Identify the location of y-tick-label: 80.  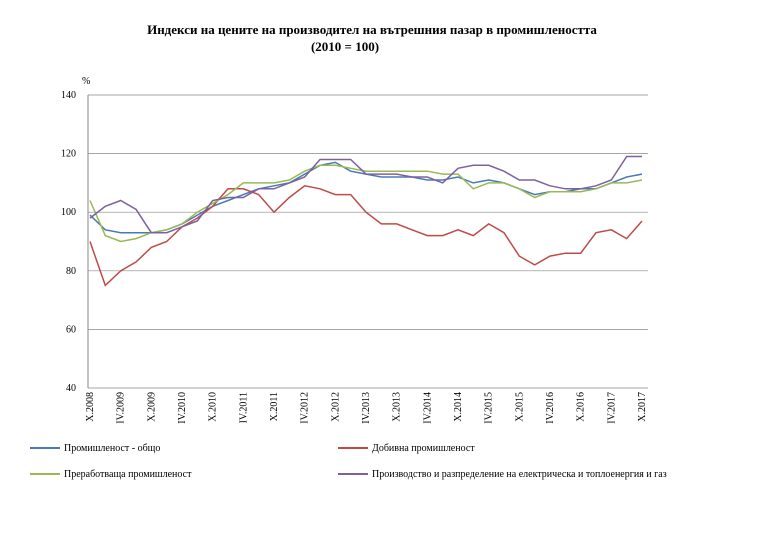
(71, 271).